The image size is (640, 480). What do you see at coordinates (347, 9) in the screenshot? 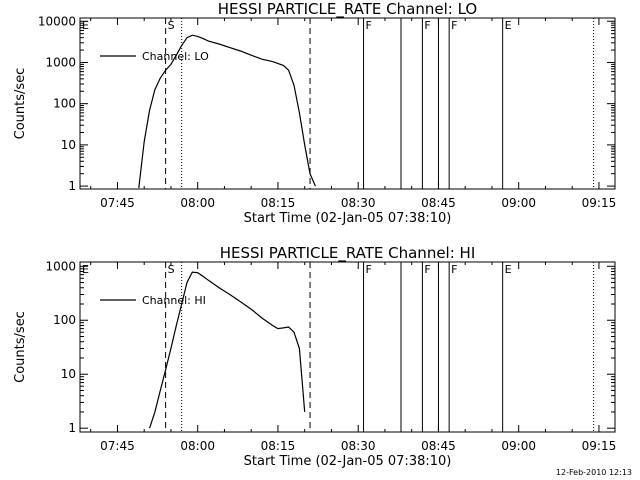
I see `chart-title: HESSI PARTICLE_RATE Channel: LO` at bounding box center [347, 9].